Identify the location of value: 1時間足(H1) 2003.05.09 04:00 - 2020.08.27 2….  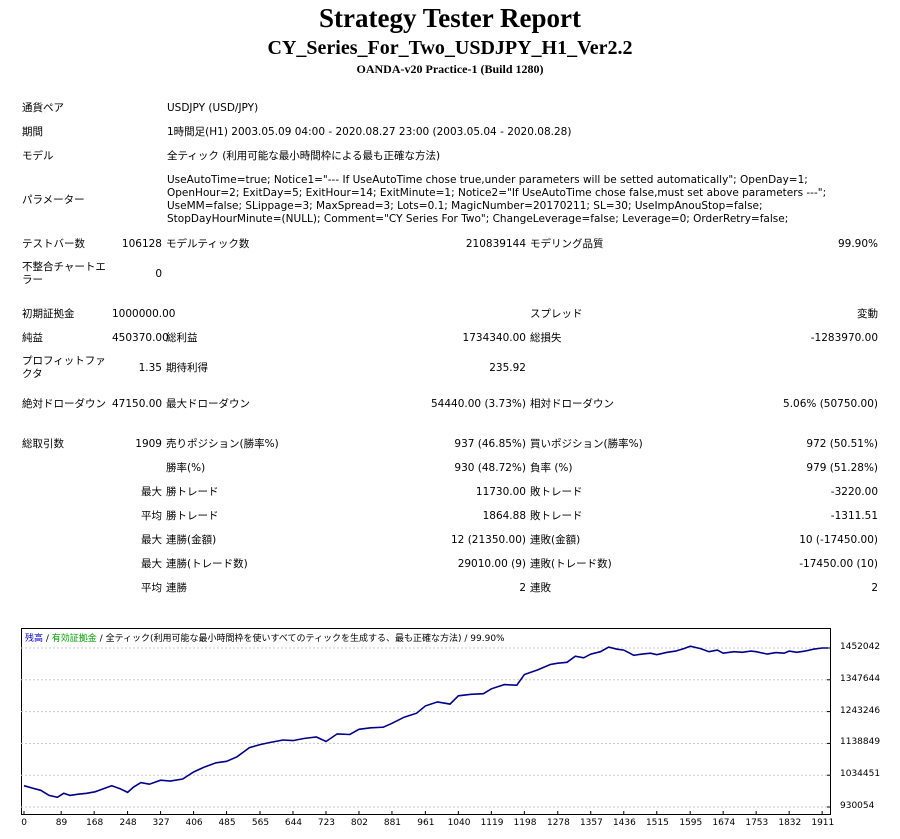
(369, 131).